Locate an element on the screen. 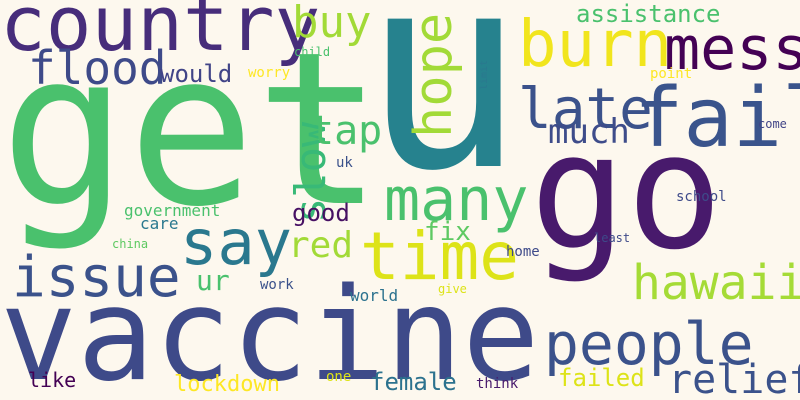  word-uk: uk is located at coordinates (344, 163).